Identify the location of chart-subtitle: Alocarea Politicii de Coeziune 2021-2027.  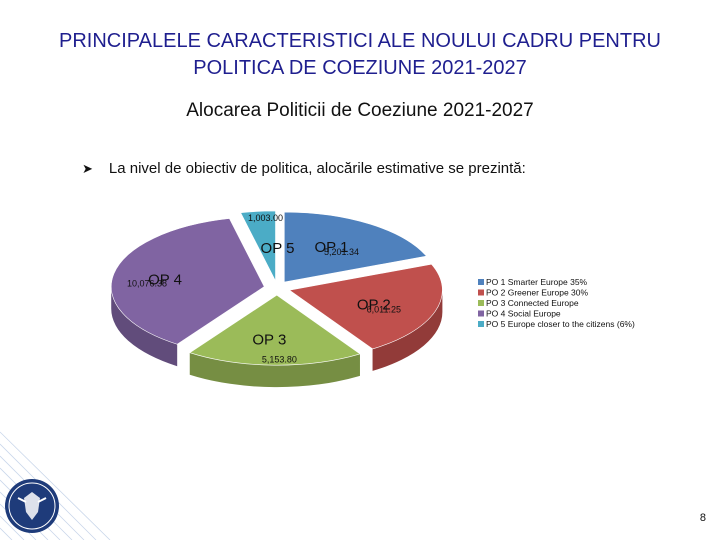
(360, 110).